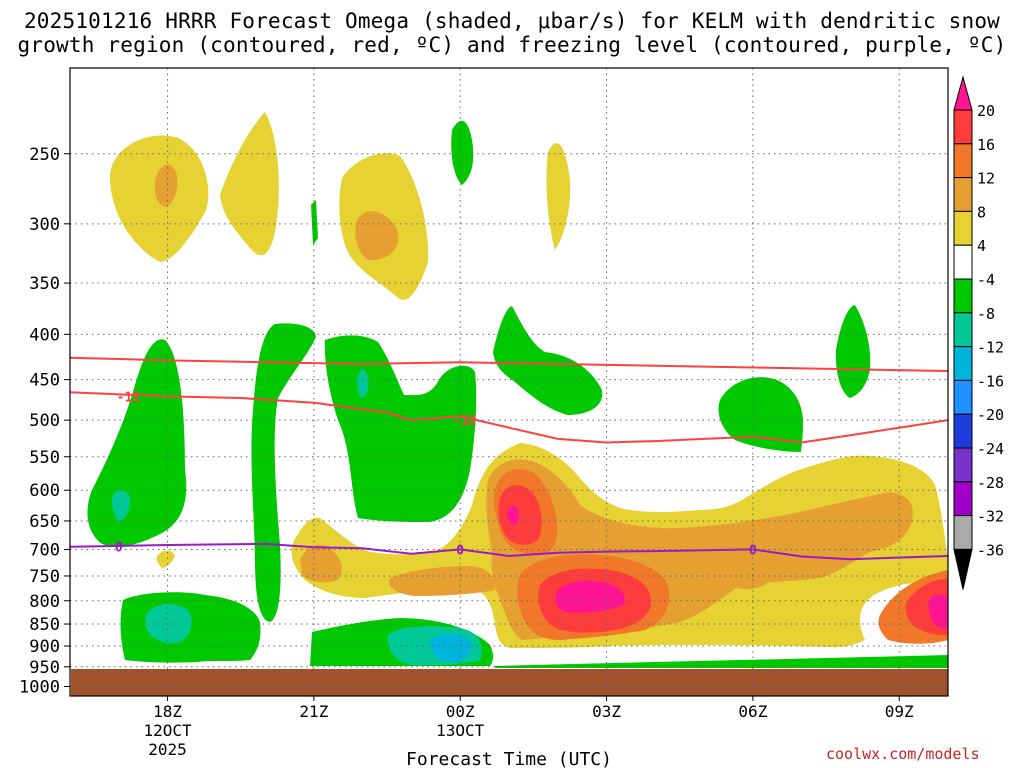  What do you see at coordinates (167, 711) in the screenshot?
I see `x-tick-label: 18Z` at bounding box center [167, 711].